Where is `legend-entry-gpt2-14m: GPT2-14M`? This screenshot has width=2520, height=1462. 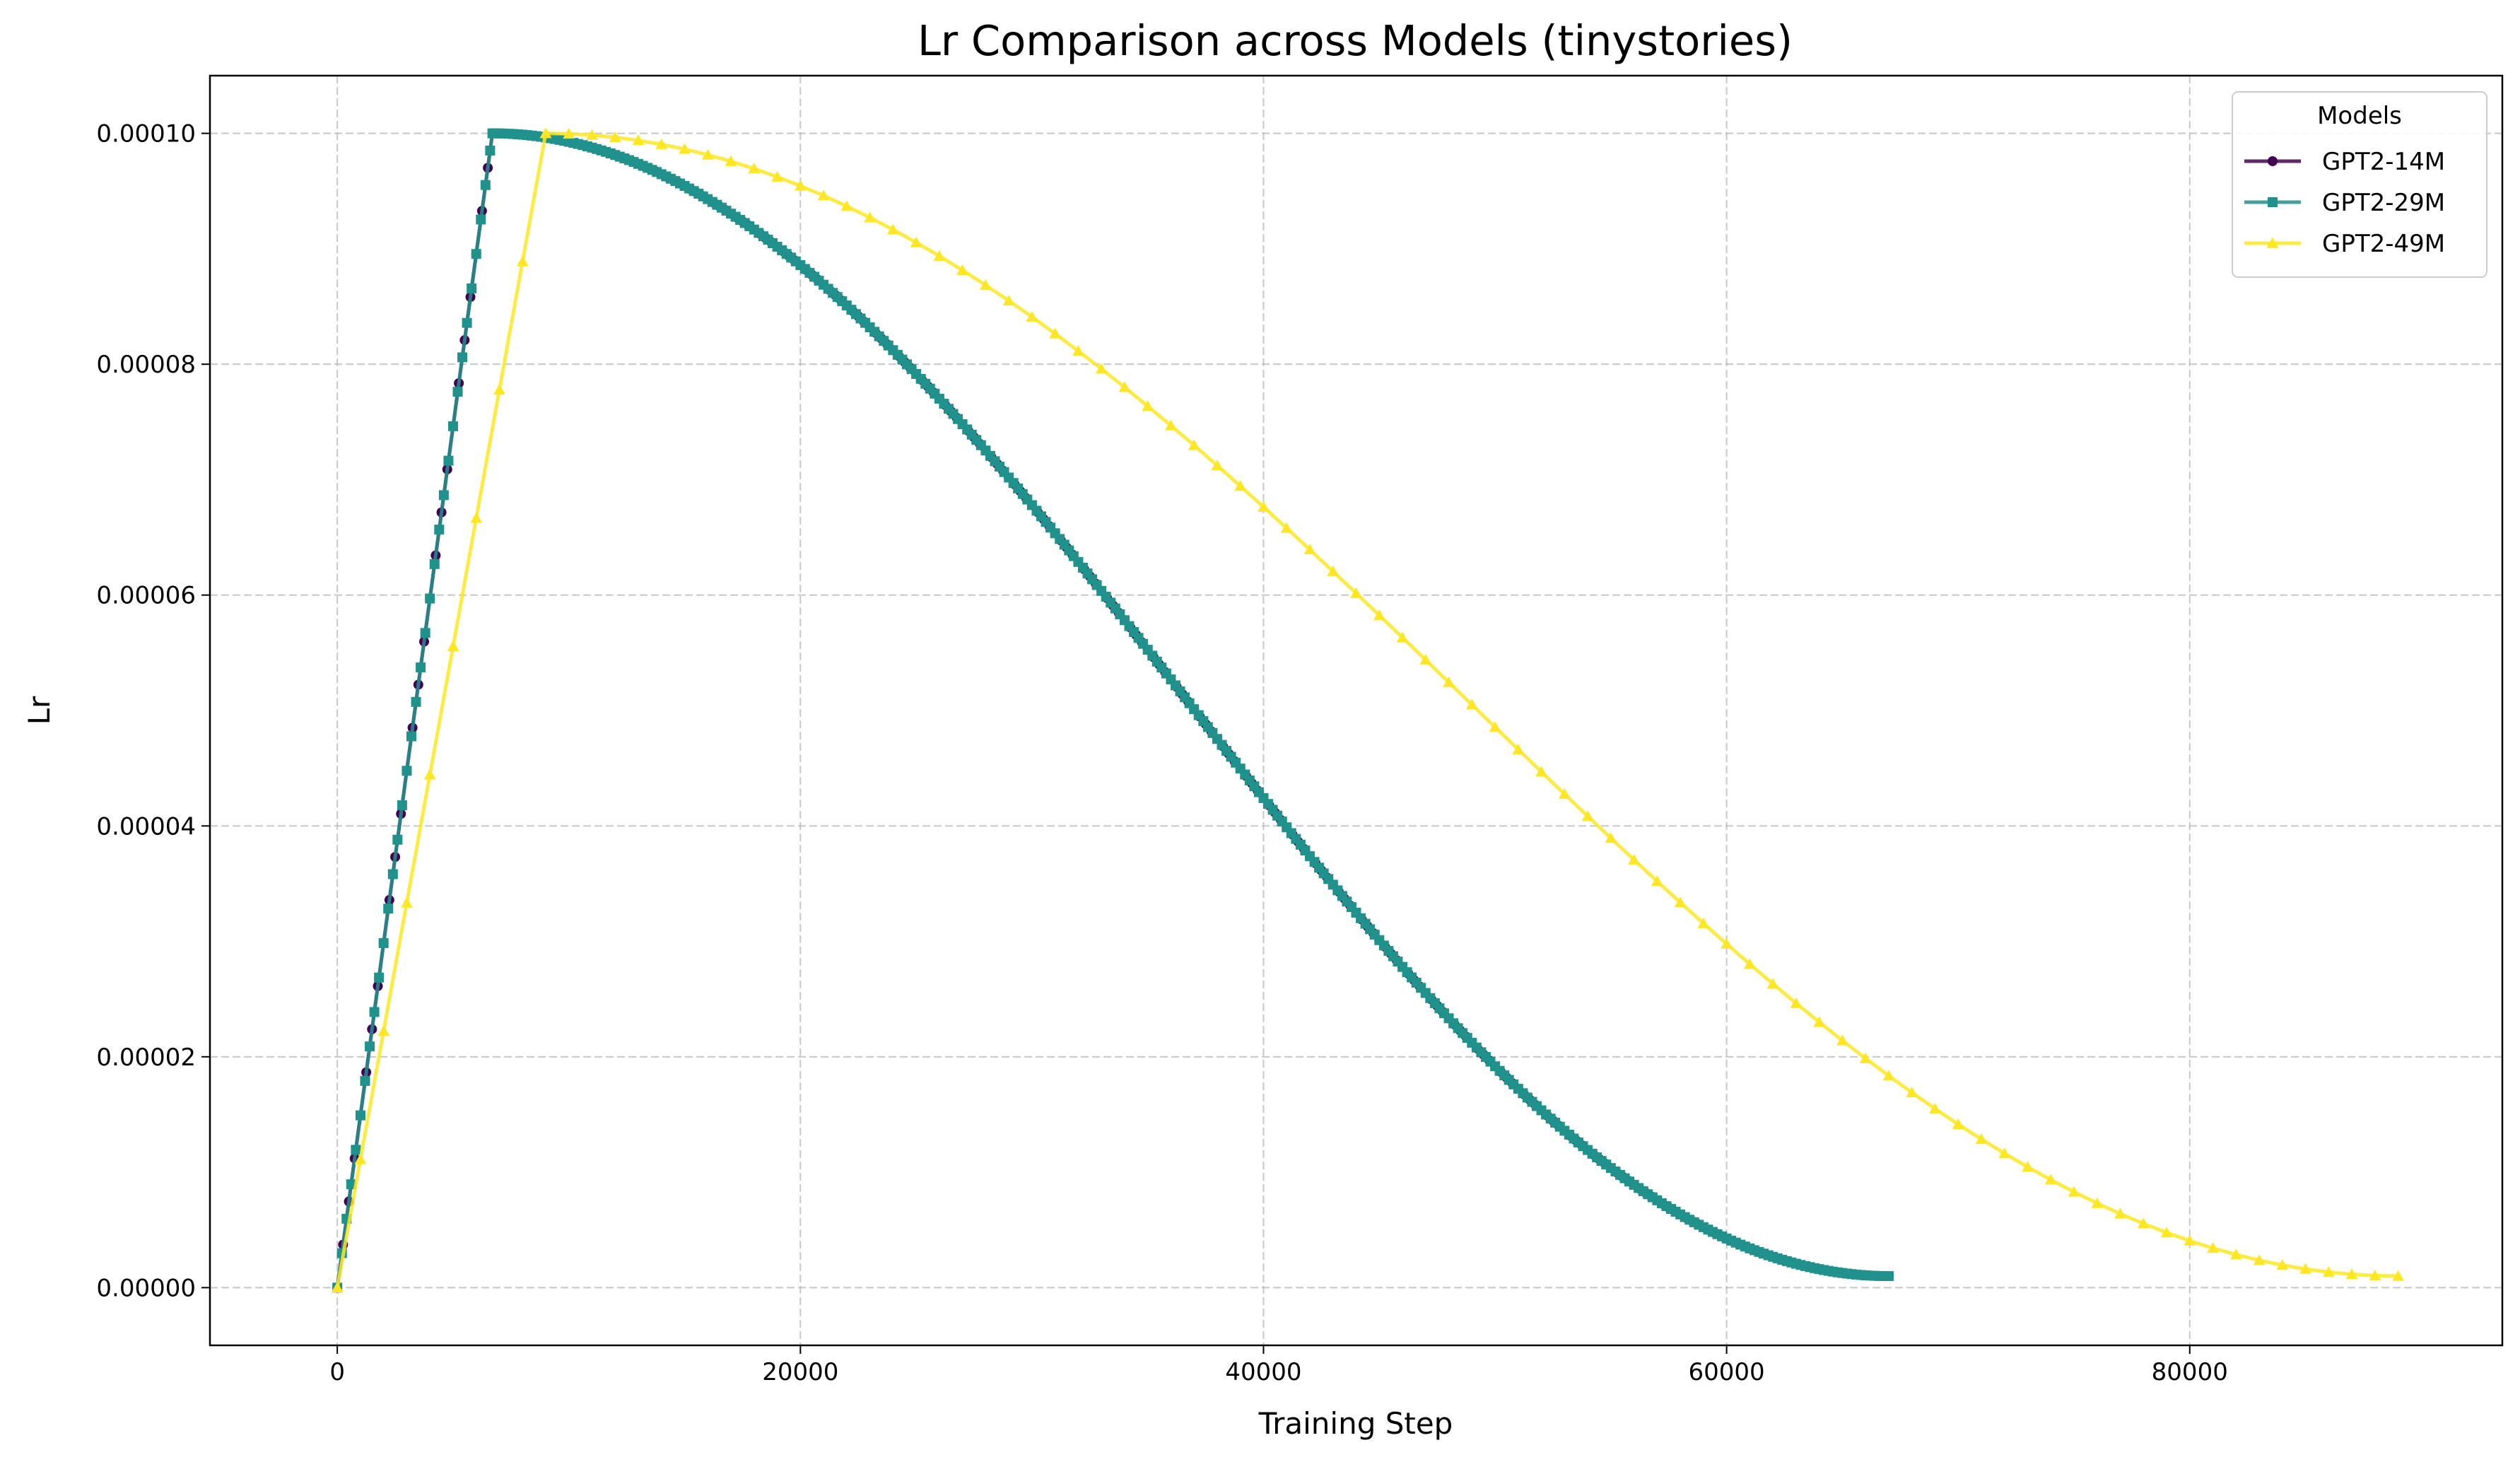 legend-entry-gpt2-14m: GPT2-14M is located at coordinates (2344, 162).